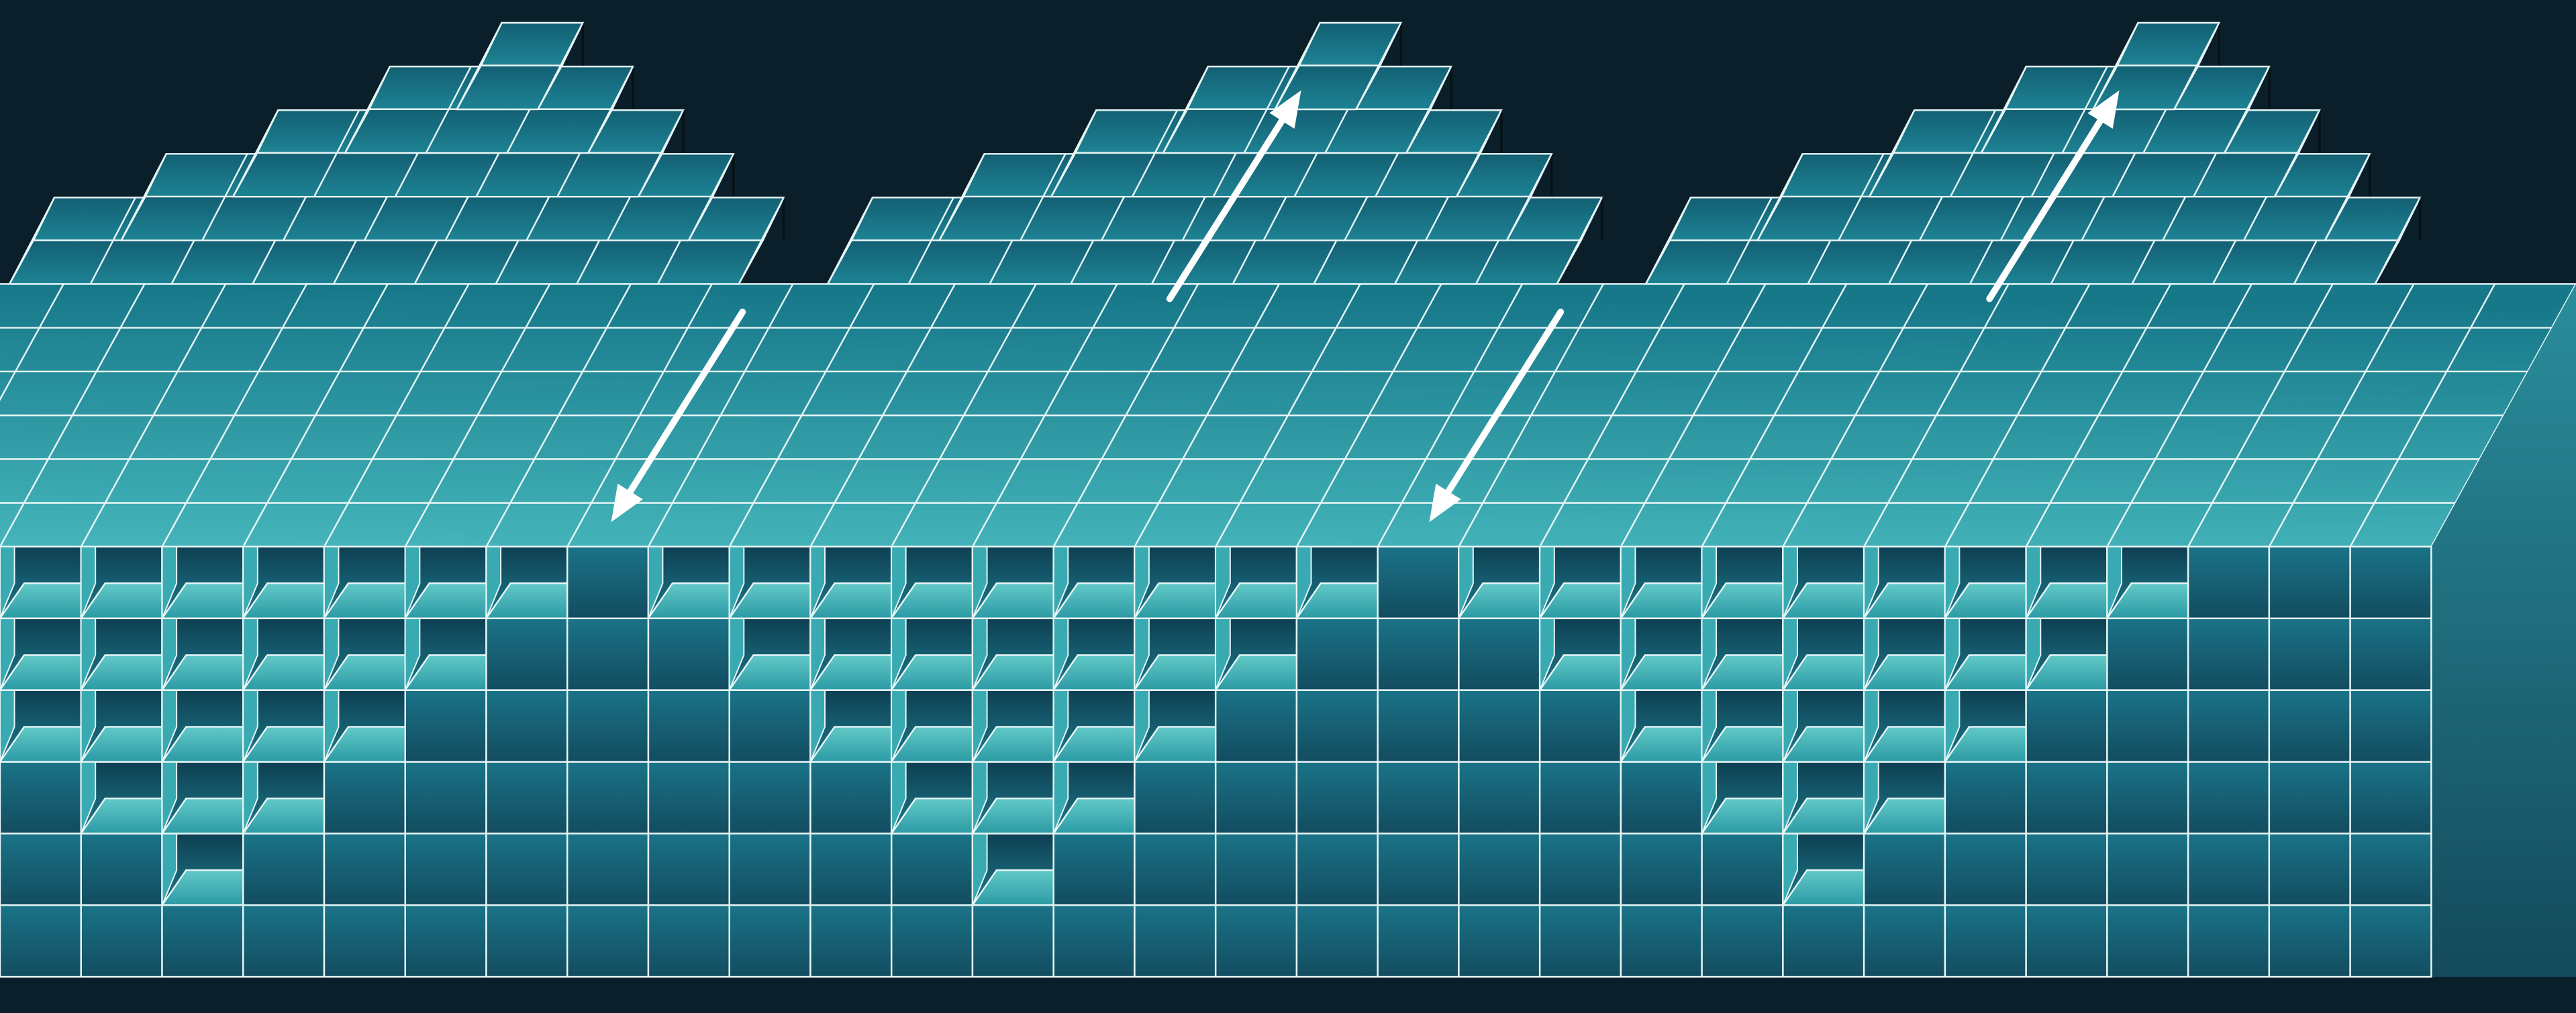 The image size is (2576, 1013). What do you see at coordinates (1285, 110) in the screenshot?
I see `arrow-head` at bounding box center [1285, 110].